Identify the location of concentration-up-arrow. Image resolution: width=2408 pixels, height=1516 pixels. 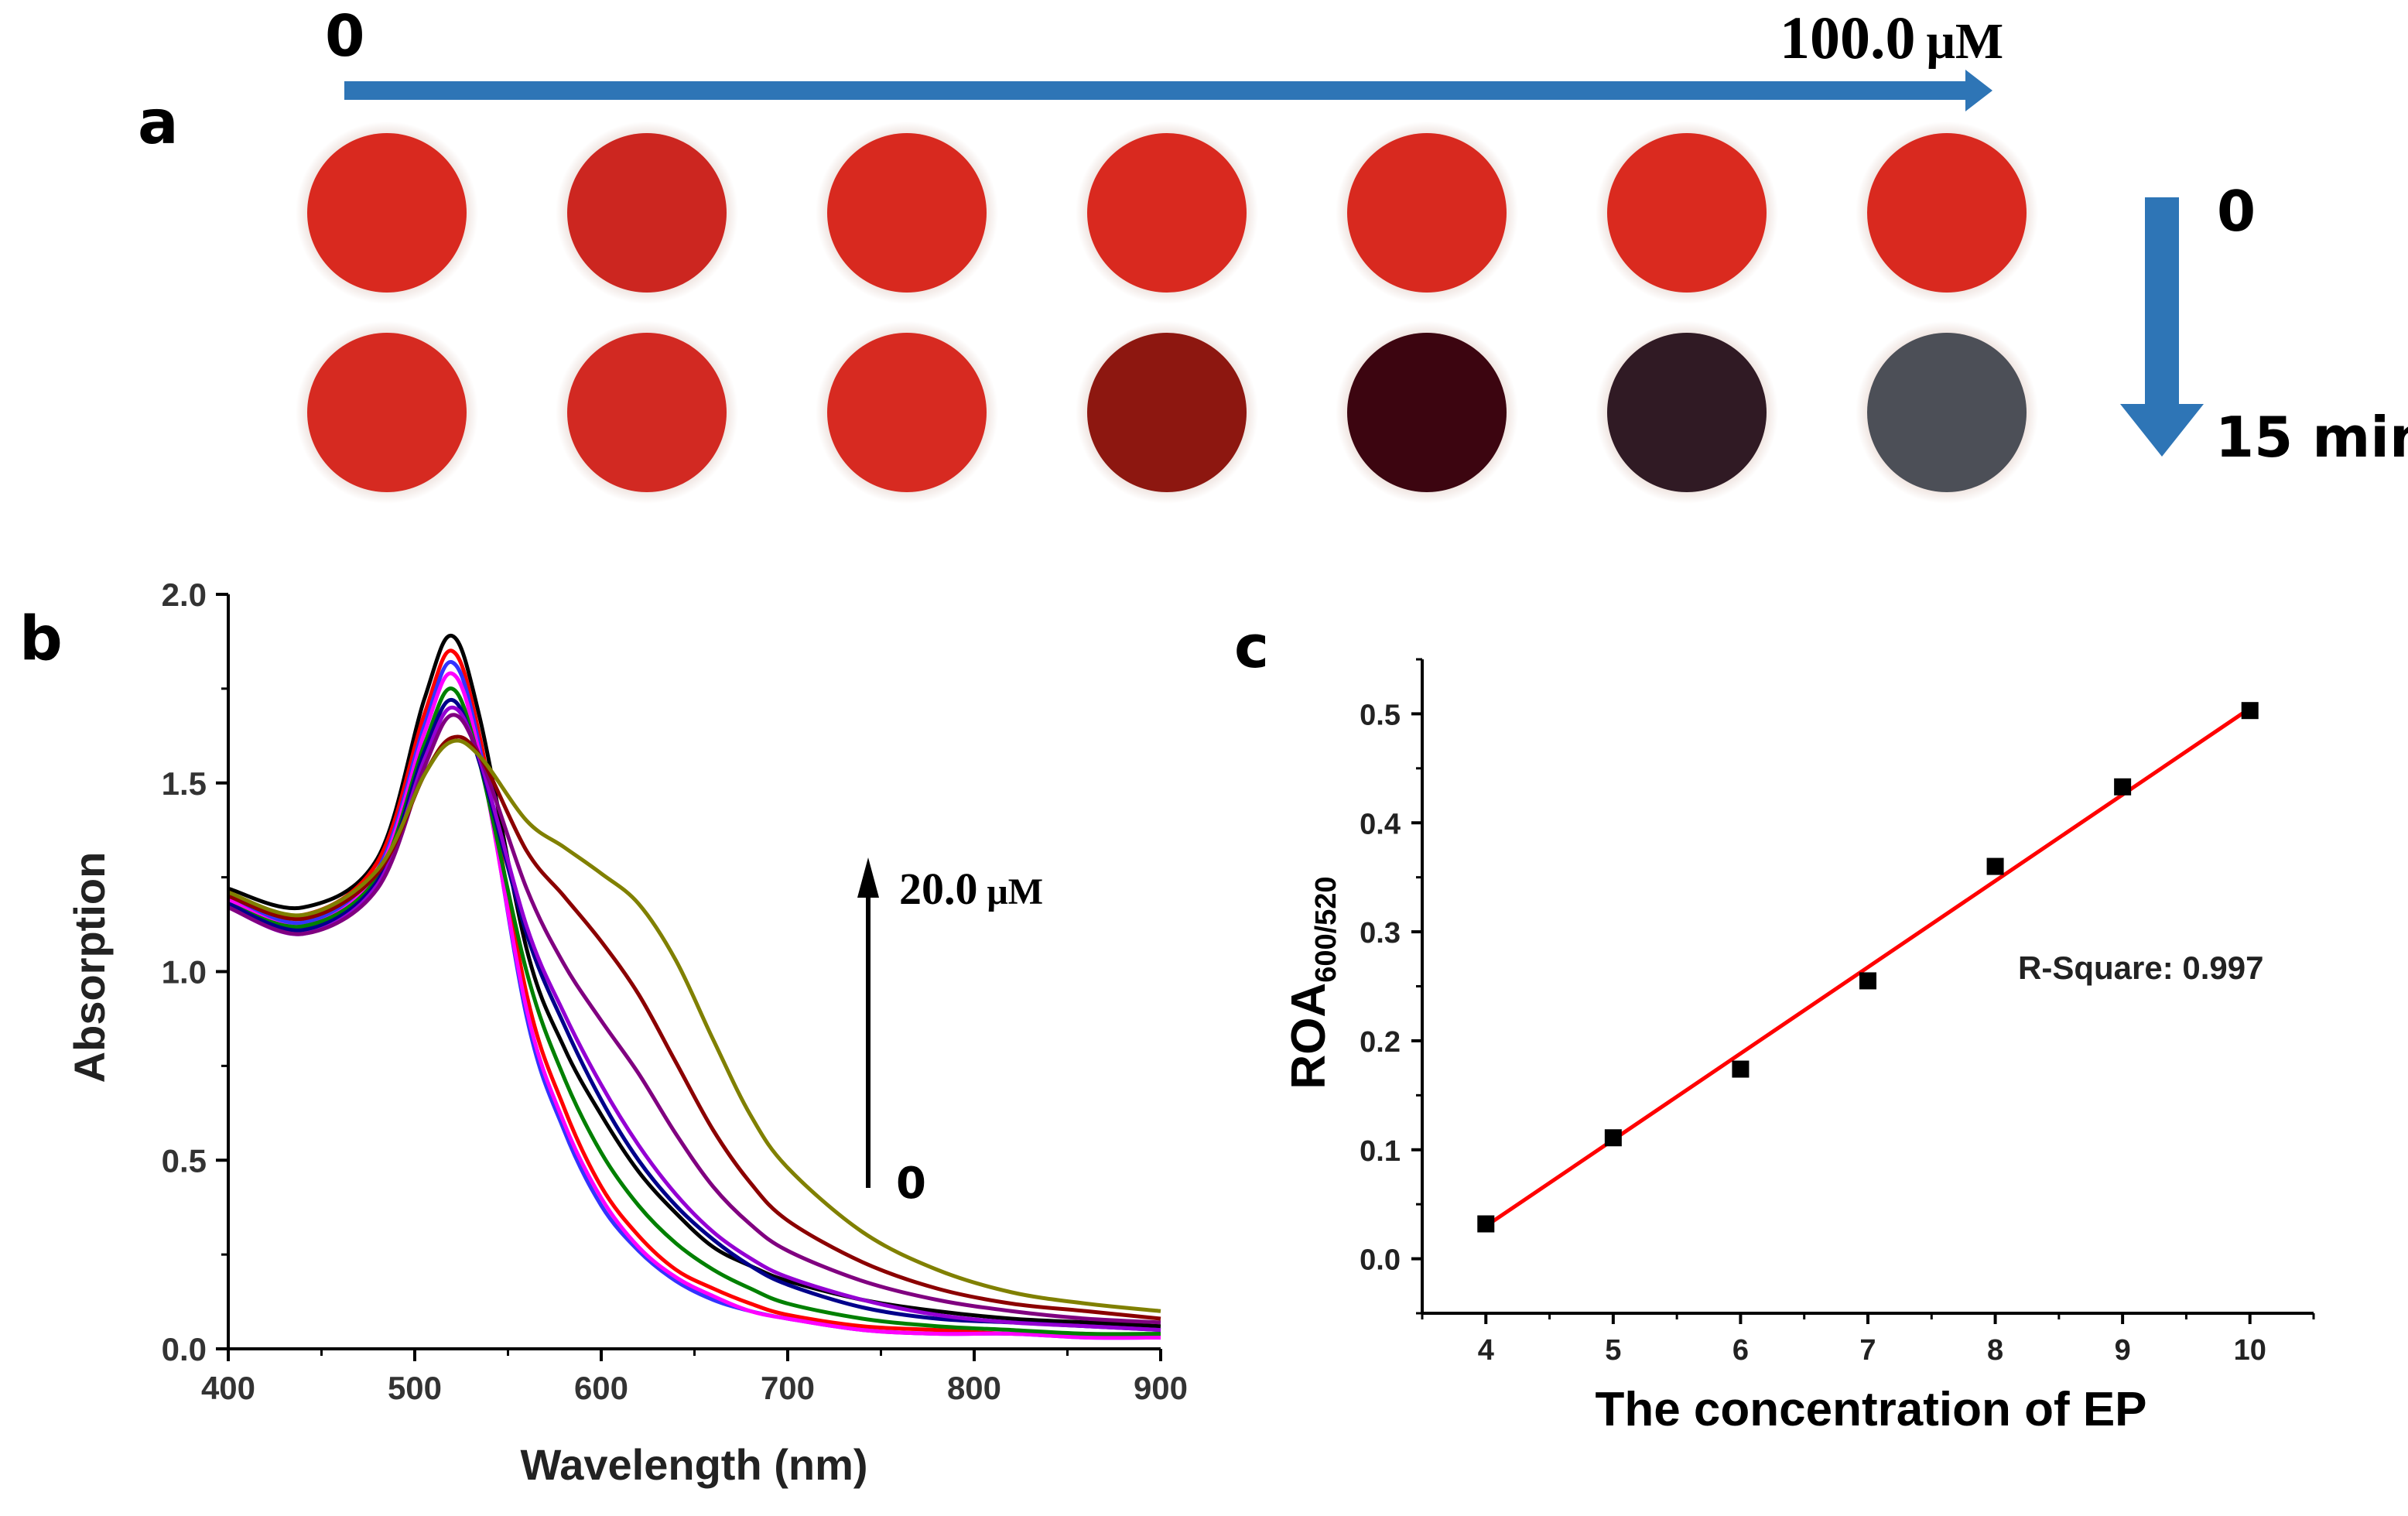
(868, 1023).